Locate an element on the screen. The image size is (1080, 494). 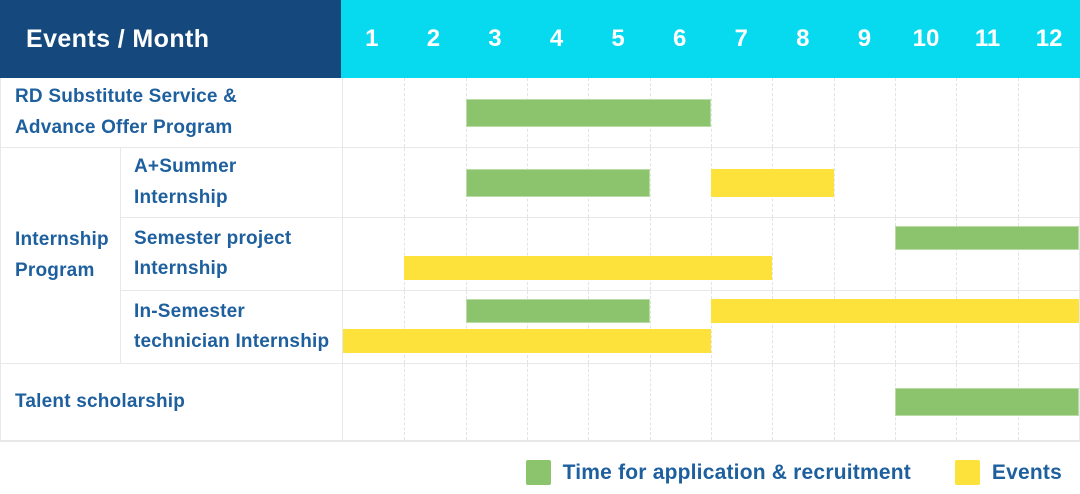
row-label-text: A+Summer Internship is located at coordinates (185, 182).